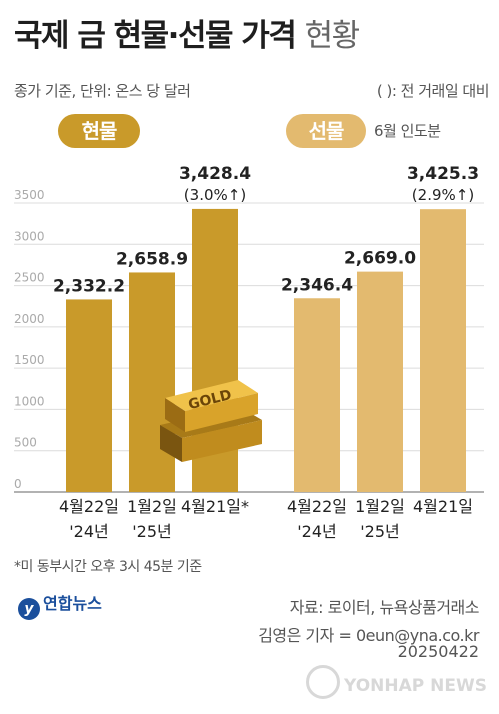 The width and height of the screenshot is (499, 714). I want to click on credit-note: 김영은 기자 = 0eun@yna.co.kr, so click(368, 635).